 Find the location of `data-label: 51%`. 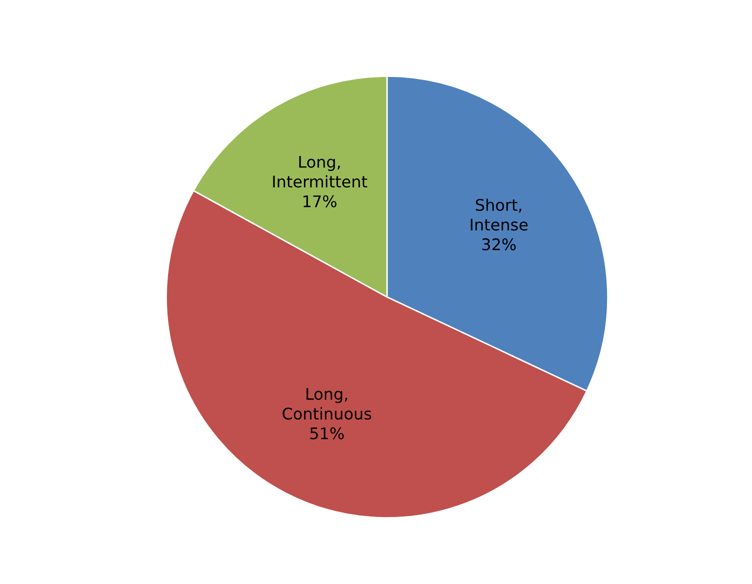

data-label: 51% is located at coordinates (327, 433).